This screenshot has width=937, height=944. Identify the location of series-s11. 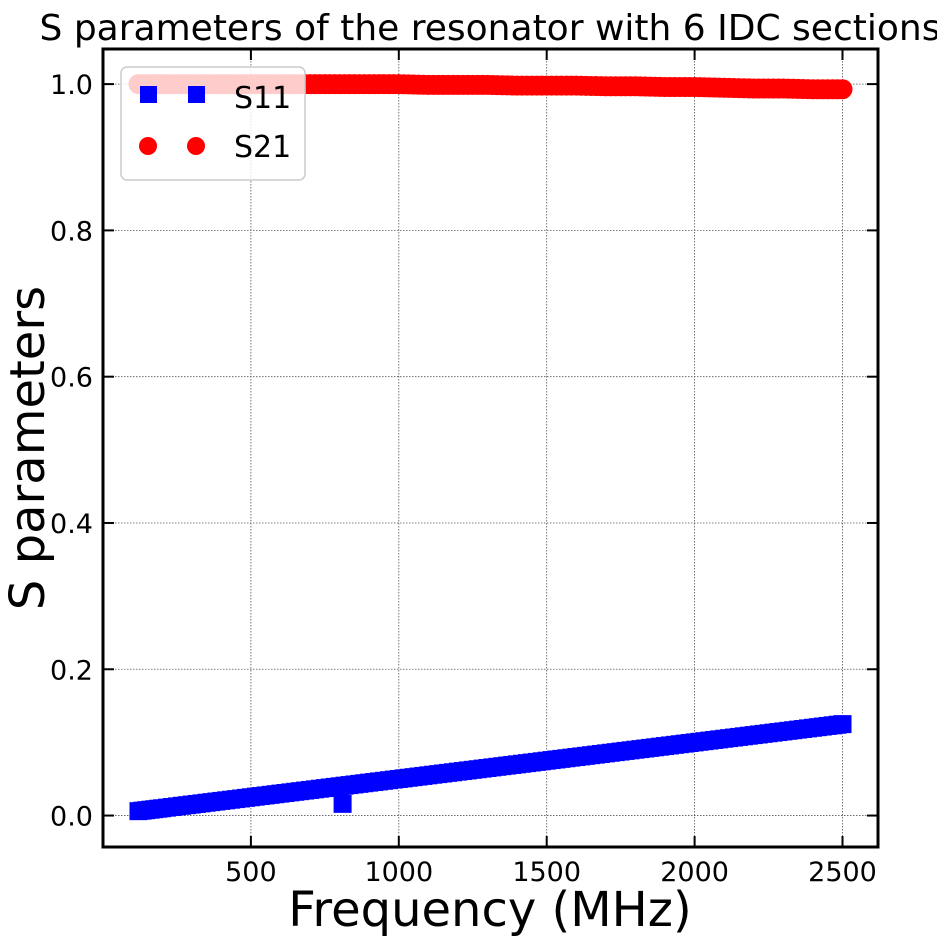
(490, 768).